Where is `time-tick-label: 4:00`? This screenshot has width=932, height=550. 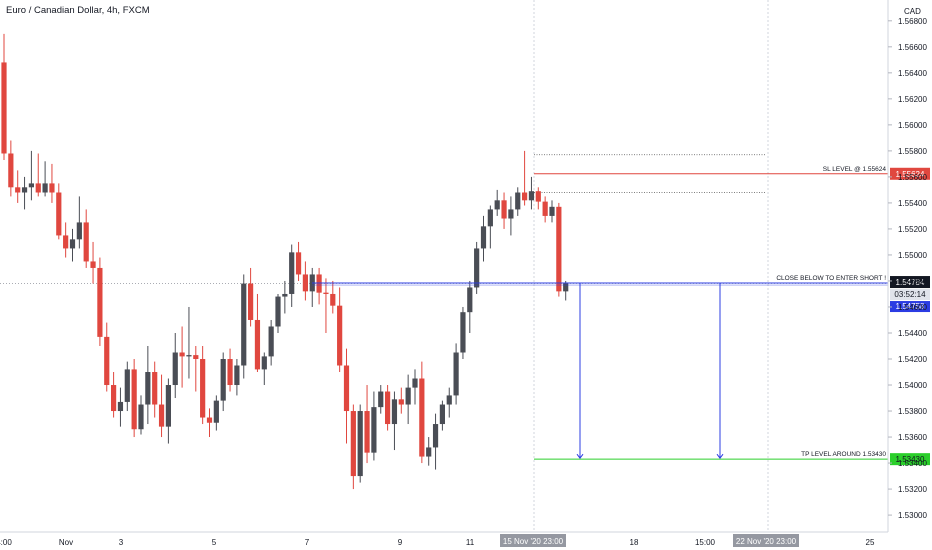 time-tick-label: 4:00 is located at coordinates (6, 542).